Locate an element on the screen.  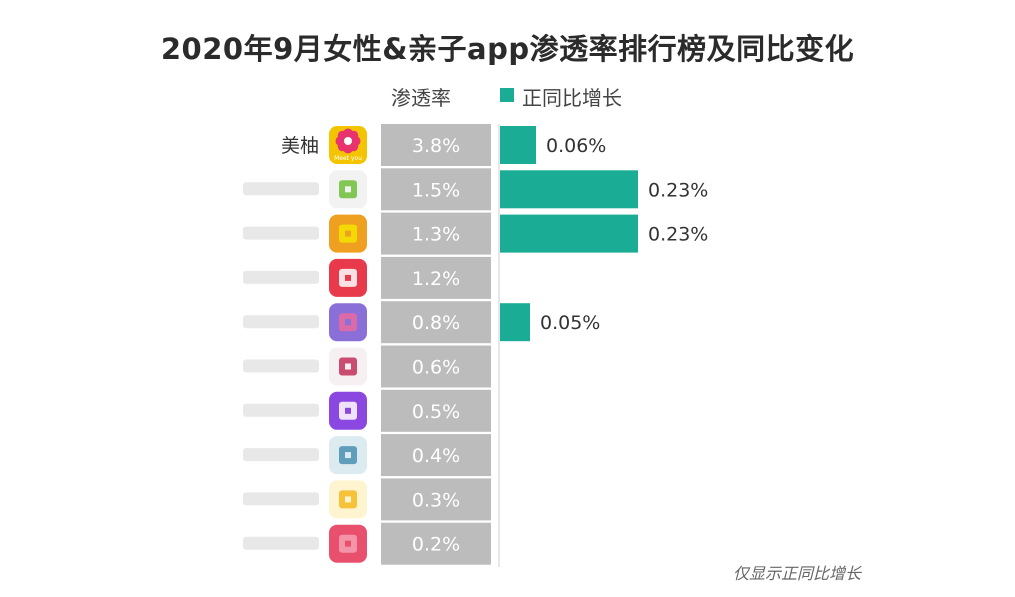
svg-text: Meet you is located at coordinates (348, 158).